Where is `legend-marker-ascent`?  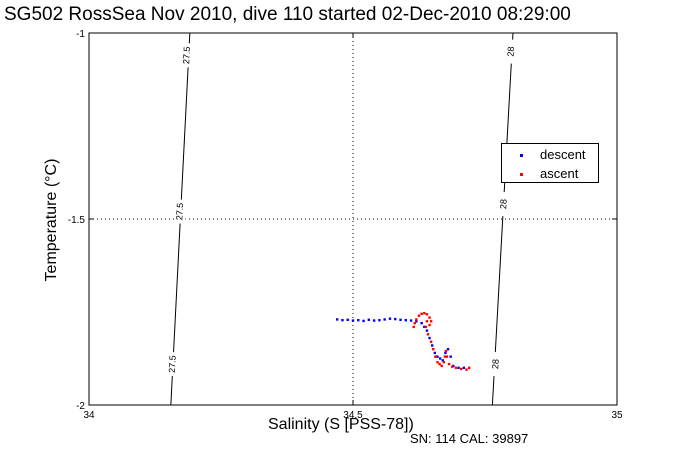 legend-marker-ascent is located at coordinates (521, 174).